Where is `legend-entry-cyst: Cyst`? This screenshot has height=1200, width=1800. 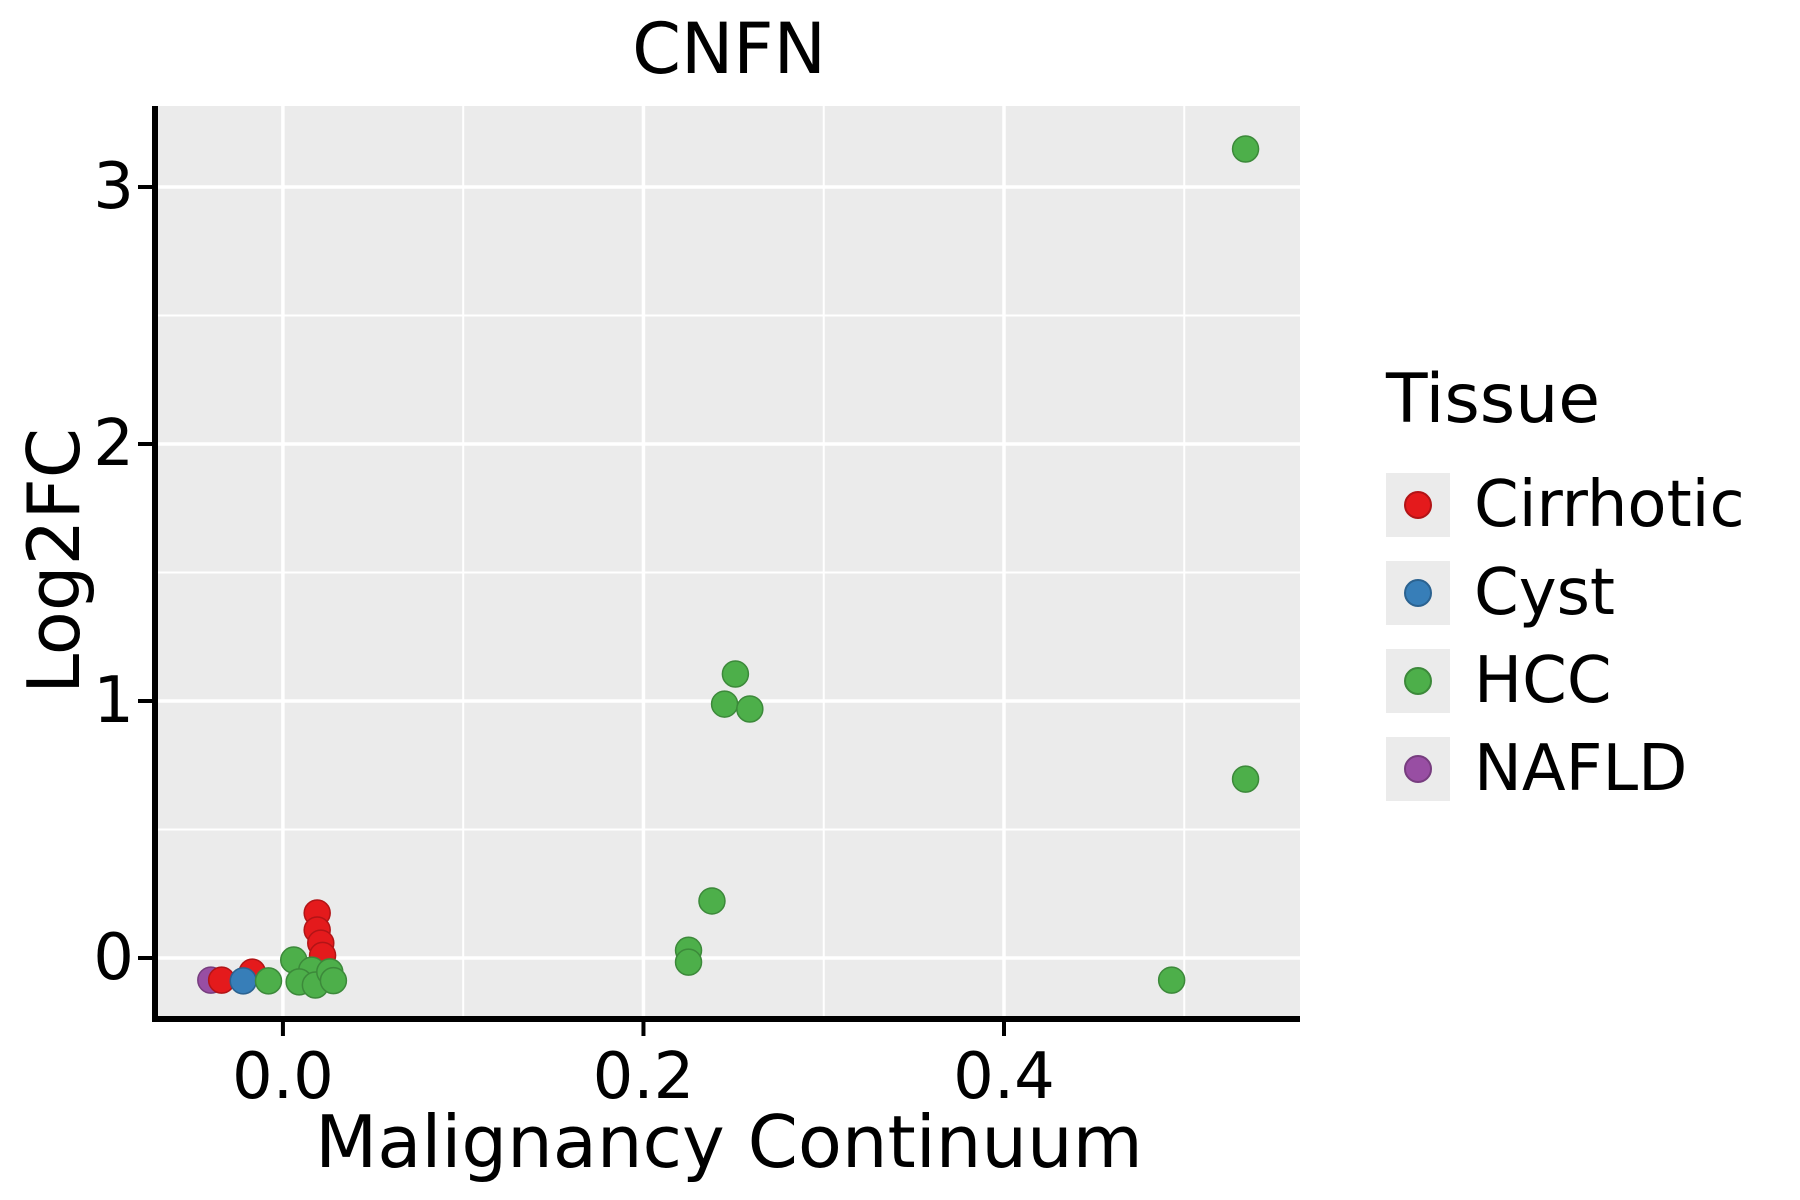
legend-entry-cyst: Cyst is located at coordinates (1565, 593).